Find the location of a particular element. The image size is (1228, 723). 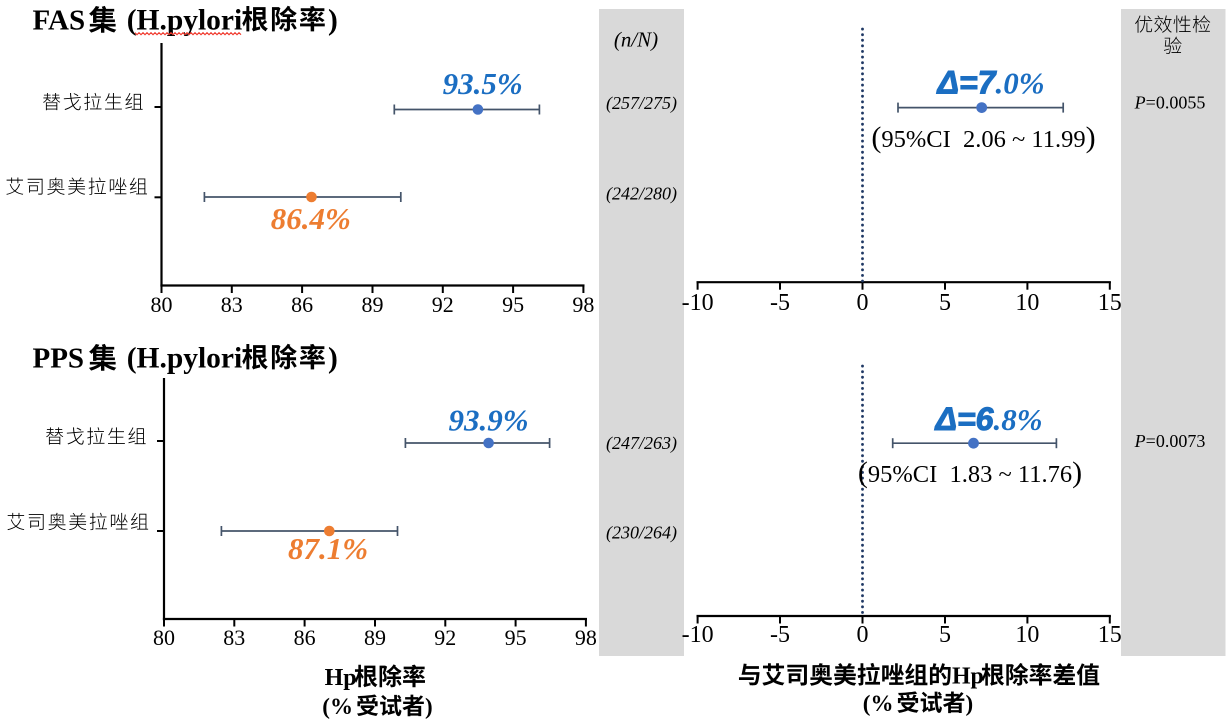

svg-text: (247/263) is located at coordinates (641, 443).